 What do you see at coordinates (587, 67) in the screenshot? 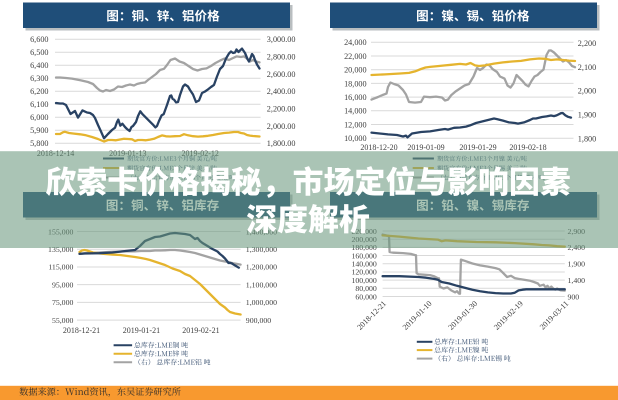
I see `svg-text: 2,100` at bounding box center [587, 67].